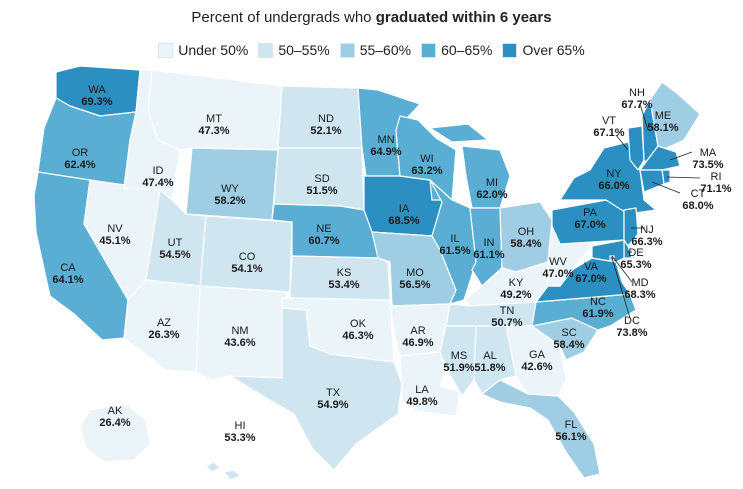 The image size is (743, 489). Describe the element at coordinates (223, 471) in the screenshot. I see `state-hi` at that location.